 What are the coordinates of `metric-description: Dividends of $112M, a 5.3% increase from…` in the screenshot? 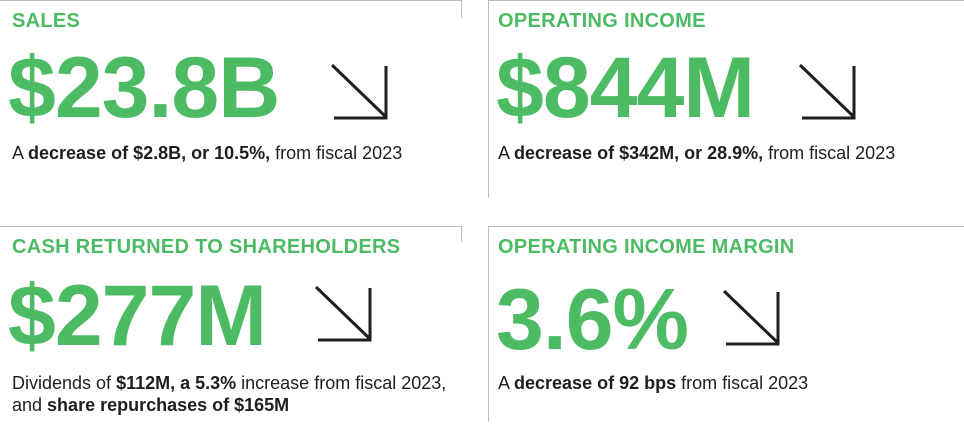 It's located at (229, 394).